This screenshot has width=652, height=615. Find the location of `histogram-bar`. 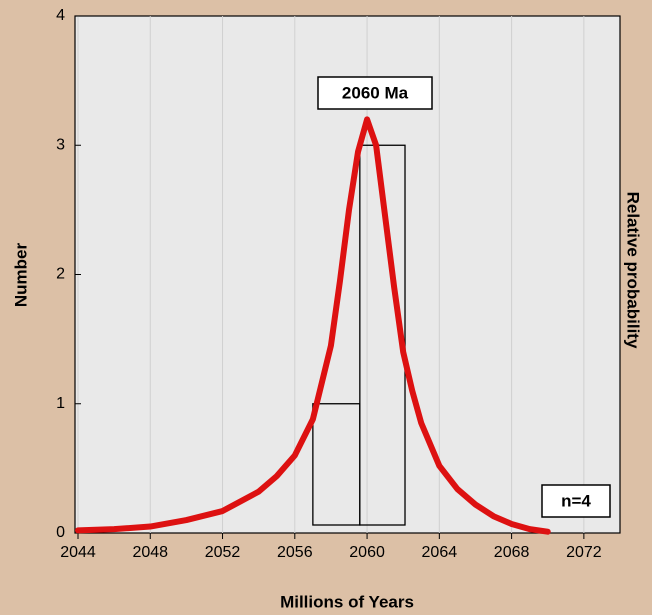

histogram-bar is located at coordinates (382, 335).